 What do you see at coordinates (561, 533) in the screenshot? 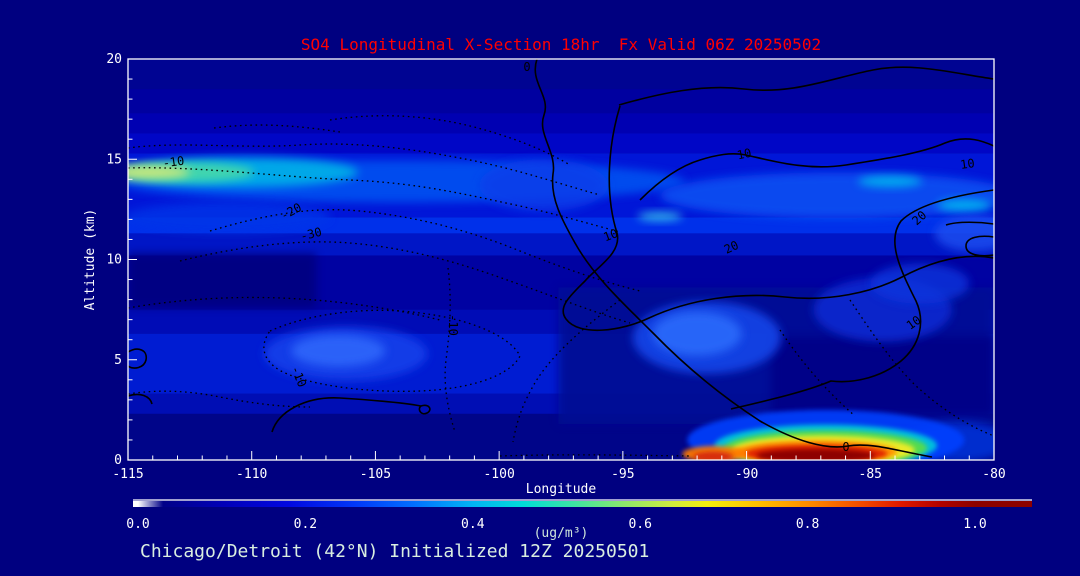
I see `colorbar-units-label: (ug/m³)` at bounding box center [561, 533].